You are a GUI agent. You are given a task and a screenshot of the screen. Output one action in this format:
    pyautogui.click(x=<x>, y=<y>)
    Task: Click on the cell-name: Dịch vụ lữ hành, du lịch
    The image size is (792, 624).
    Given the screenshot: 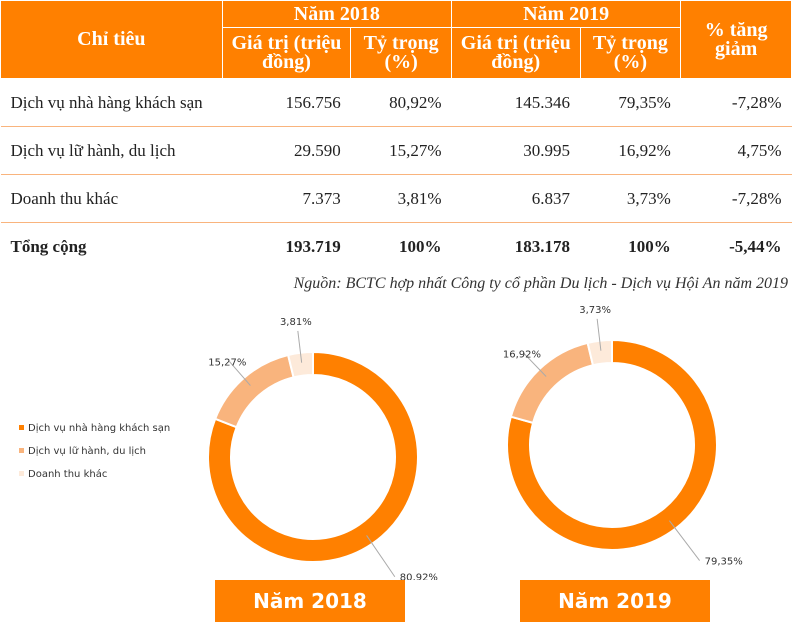 What is the action you would take?
    pyautogui.click(x=111, y=150)
    